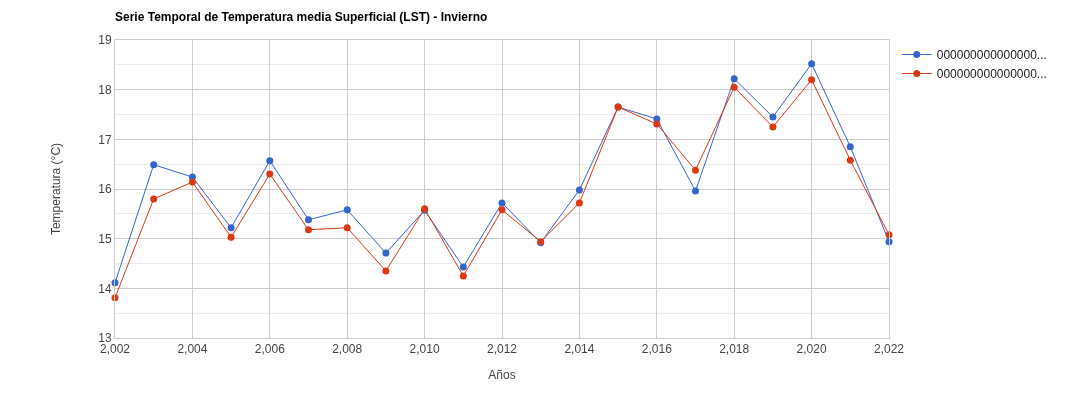 The height and width of the screenshot is (408, 1065). What do you see at coordinates (811, 349) in the screenshot?
I see `x-tick-label: 2,020` at bounding box center [811, 349].